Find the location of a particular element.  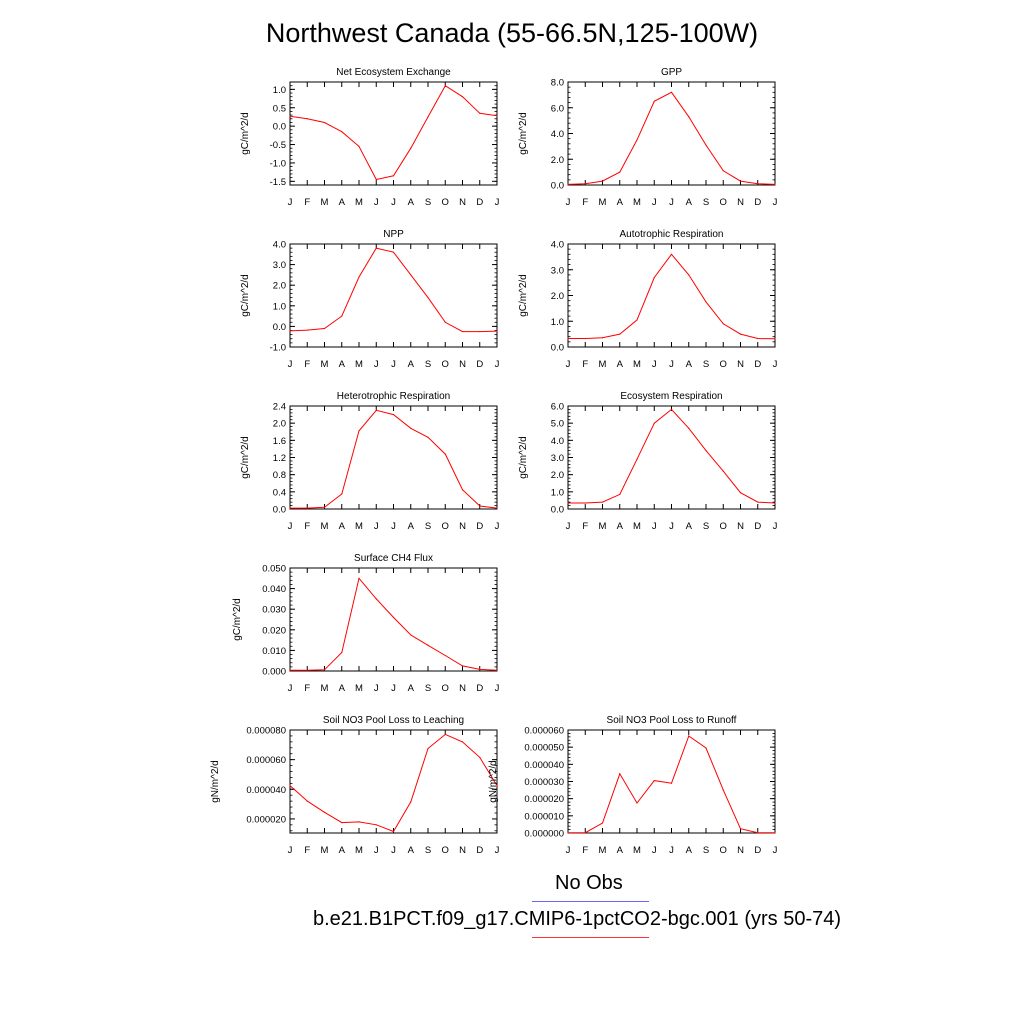

panel-title: Surface CH4 Flux is located at coordinates (393, 558).